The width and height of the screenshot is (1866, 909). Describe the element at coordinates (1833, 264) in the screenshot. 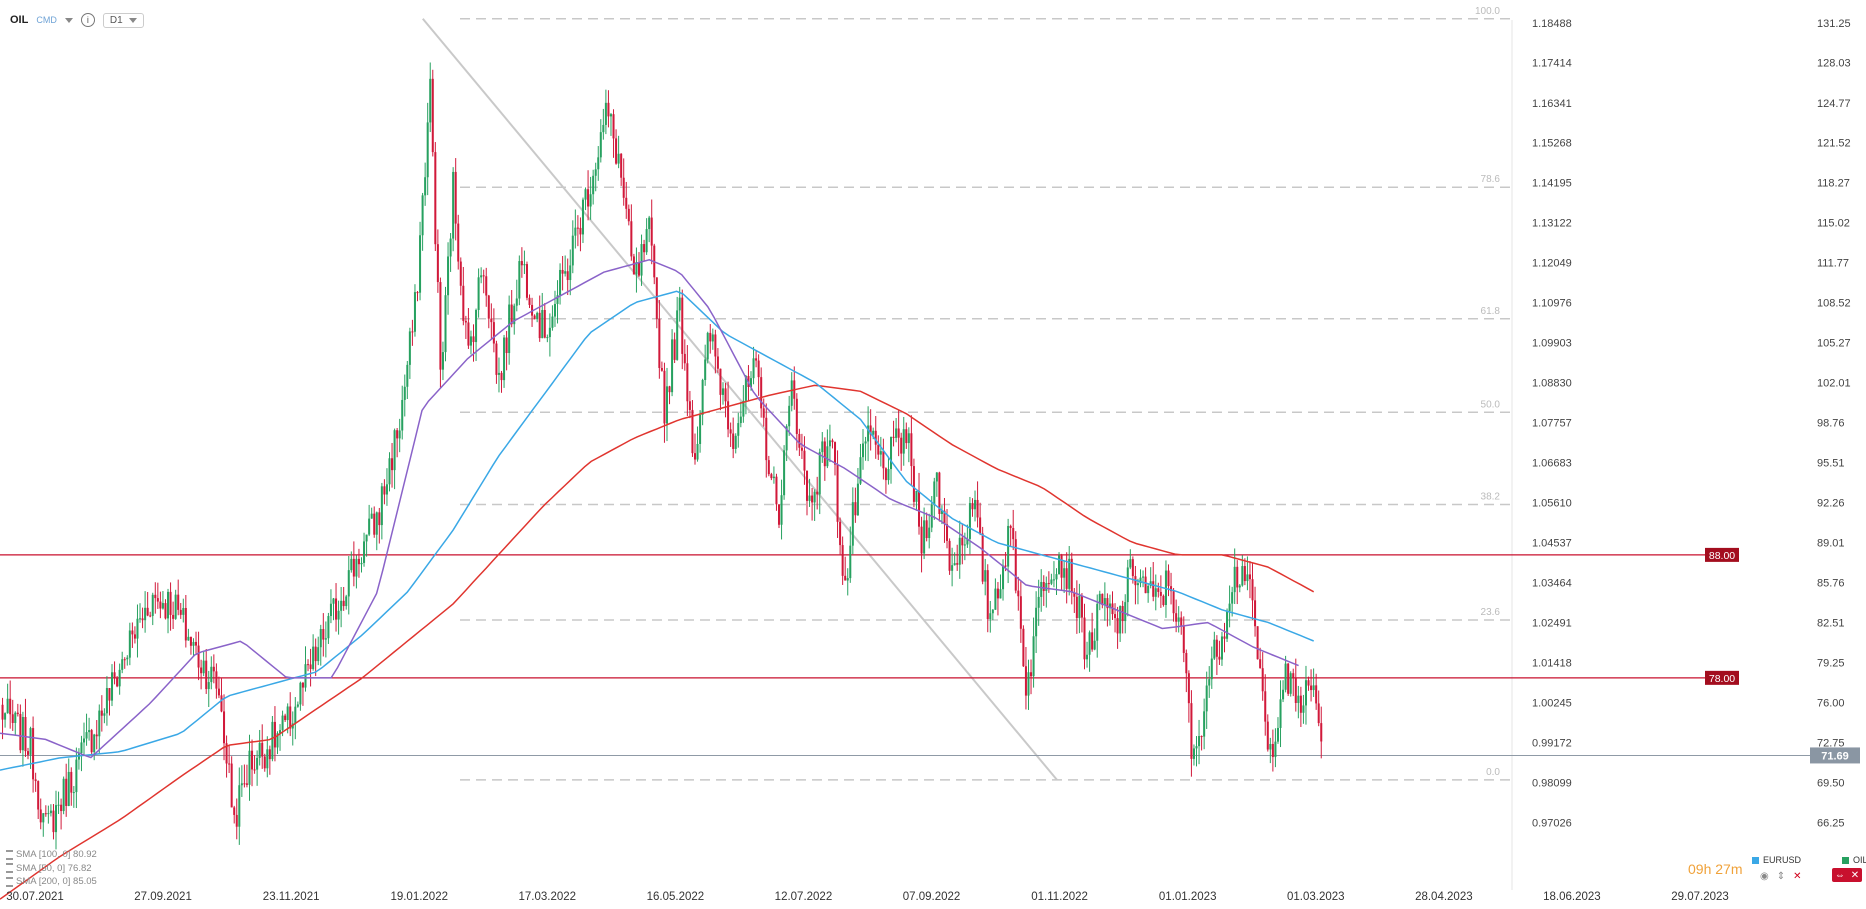

I see `y-tick-label: 111.77` at that location.